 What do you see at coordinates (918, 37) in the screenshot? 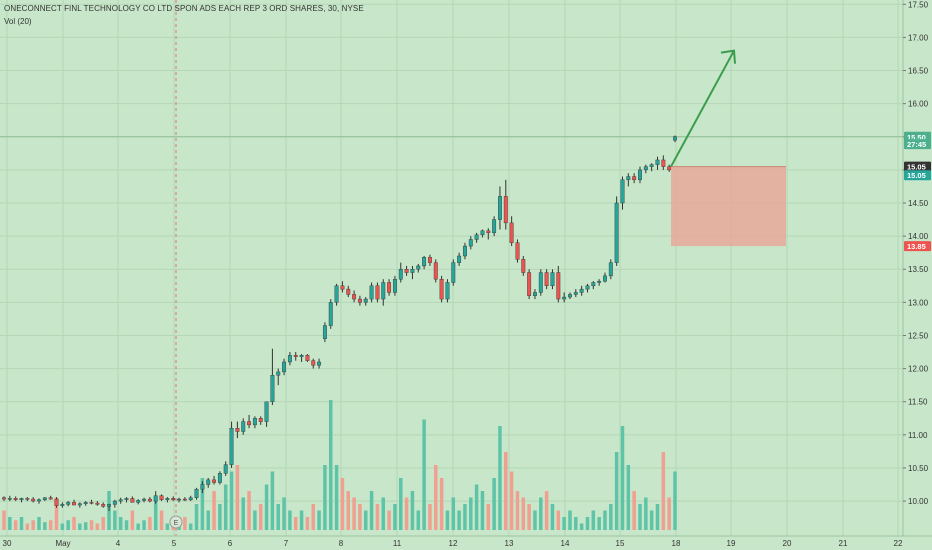
I see `price-tick-label: 17.00` at bounding box center [918, 37].